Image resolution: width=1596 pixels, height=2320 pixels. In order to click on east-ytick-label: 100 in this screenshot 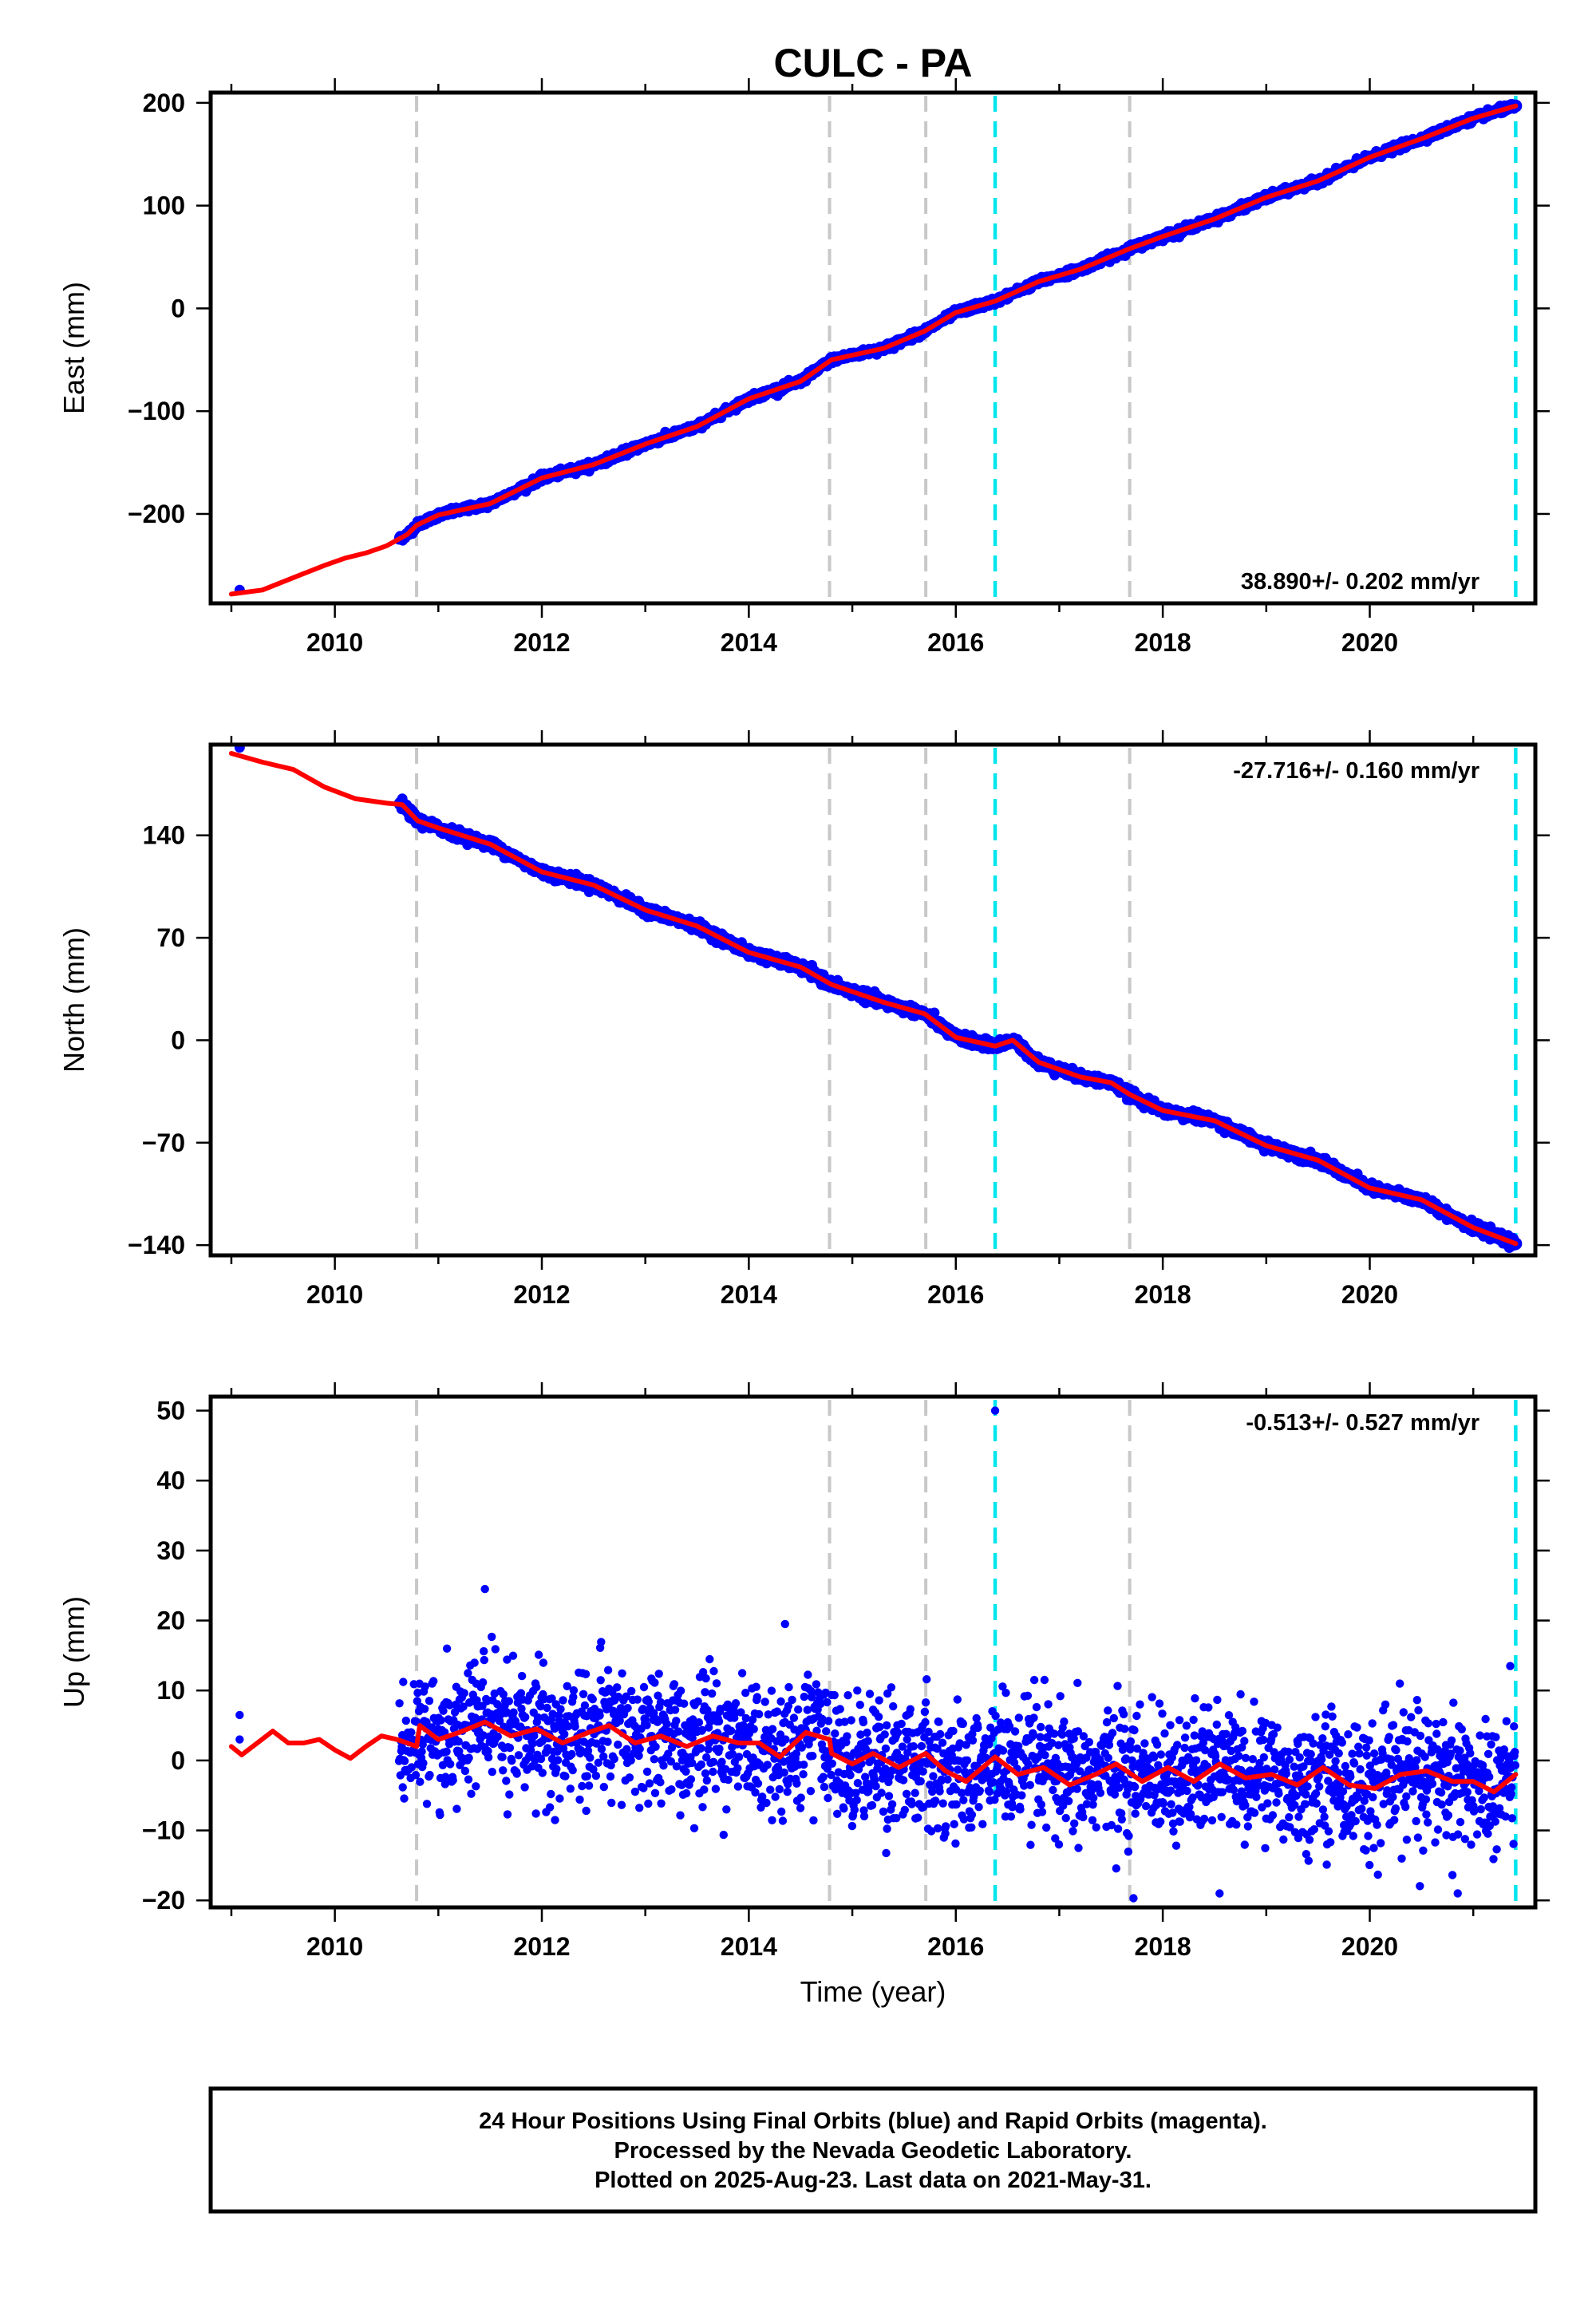, I will do `click(164, 206)`.